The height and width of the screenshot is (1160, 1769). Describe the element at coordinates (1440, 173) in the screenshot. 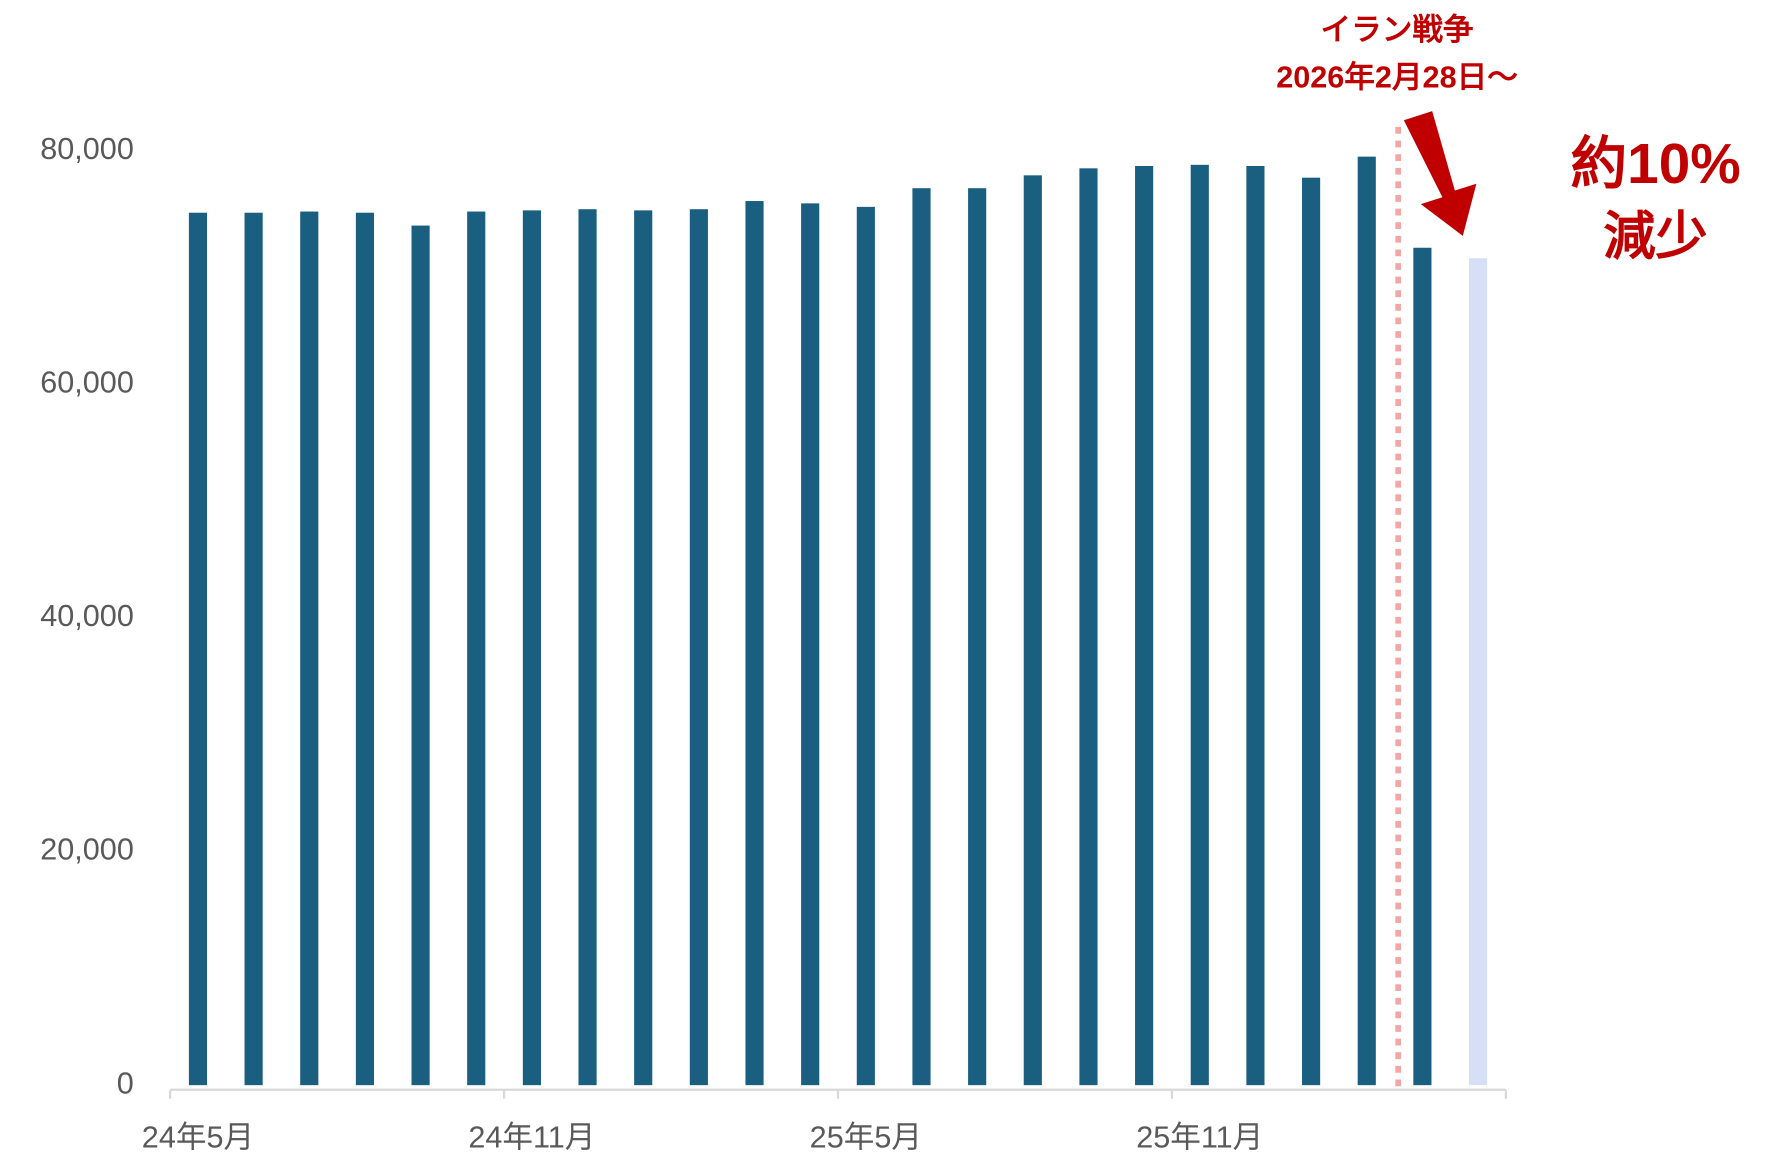

I see `arrow` at that location.